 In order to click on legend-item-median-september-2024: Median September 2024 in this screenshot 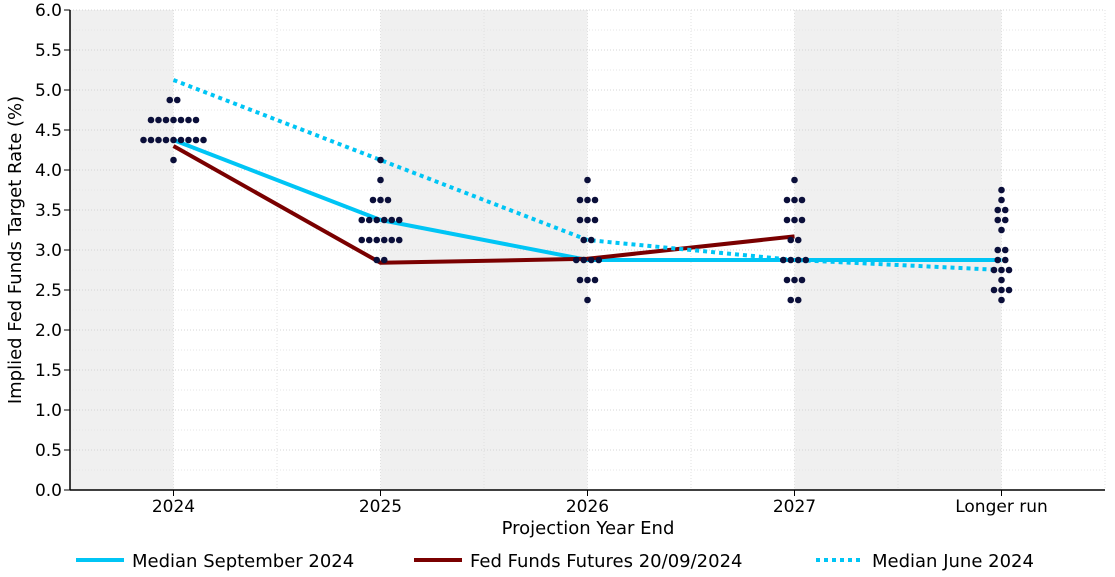, I will do `click(215, 561)`.